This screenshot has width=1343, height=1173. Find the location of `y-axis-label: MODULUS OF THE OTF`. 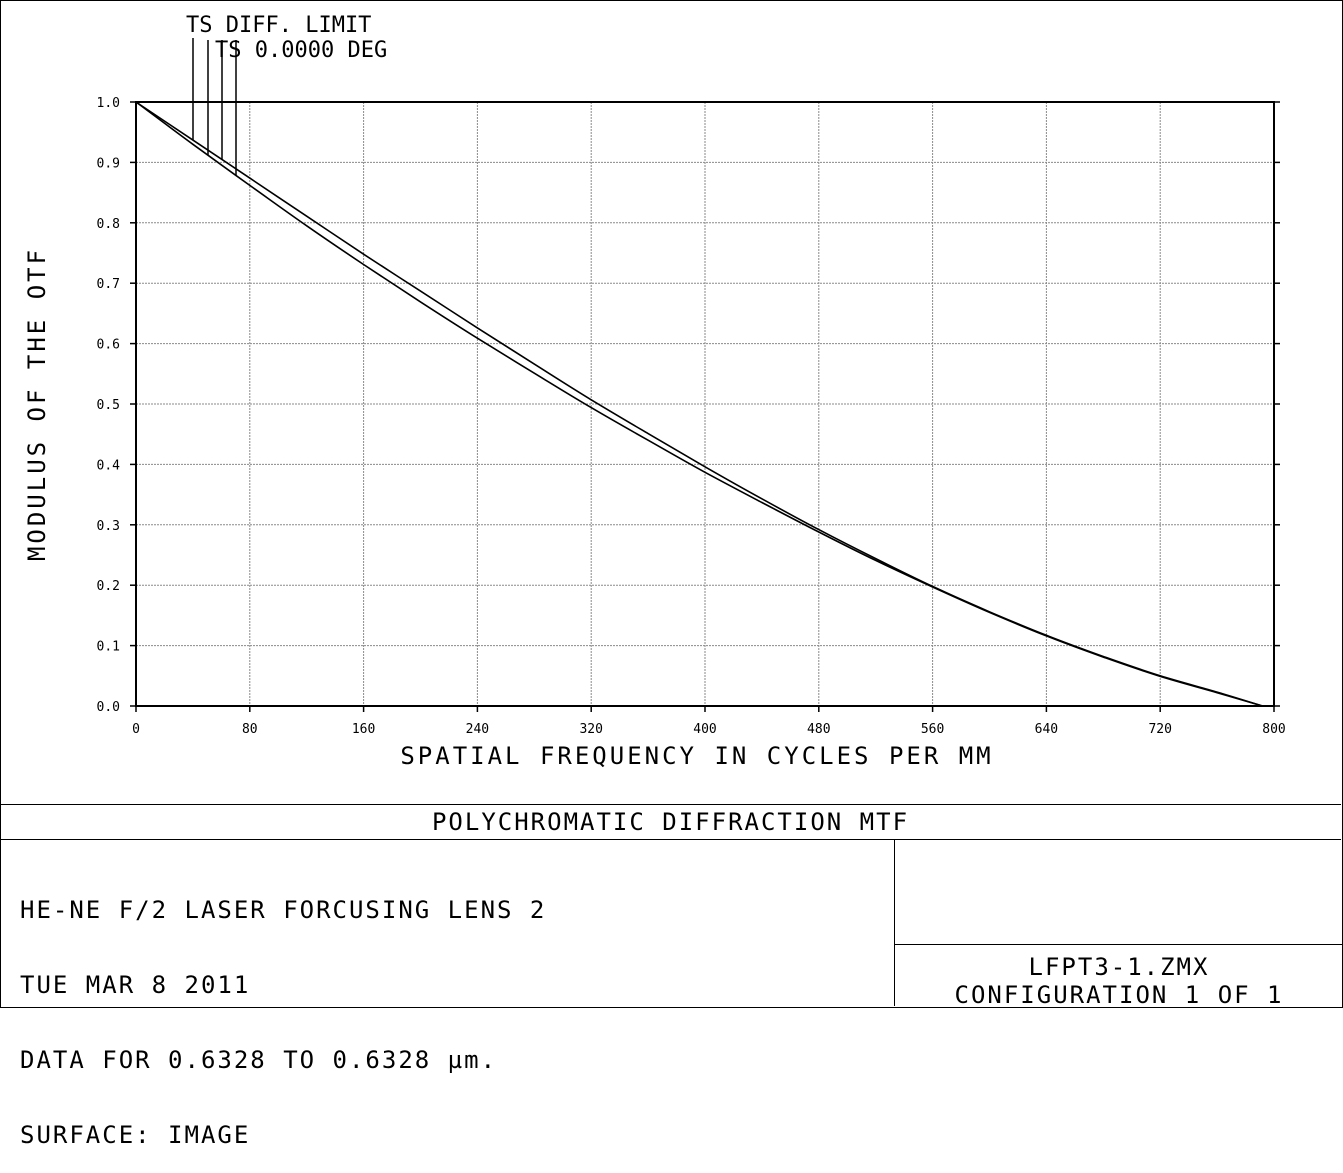

y-axis-label: MODULUS OF THE OTF is located at coordinates (37, 404).